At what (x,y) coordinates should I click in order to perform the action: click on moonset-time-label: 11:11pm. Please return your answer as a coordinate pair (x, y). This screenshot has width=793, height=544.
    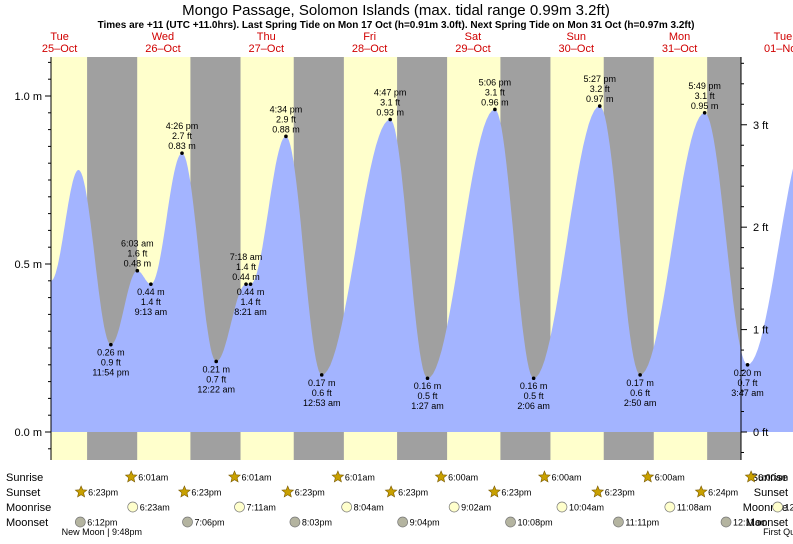
    Looking at the image, I should click on (642, 523).